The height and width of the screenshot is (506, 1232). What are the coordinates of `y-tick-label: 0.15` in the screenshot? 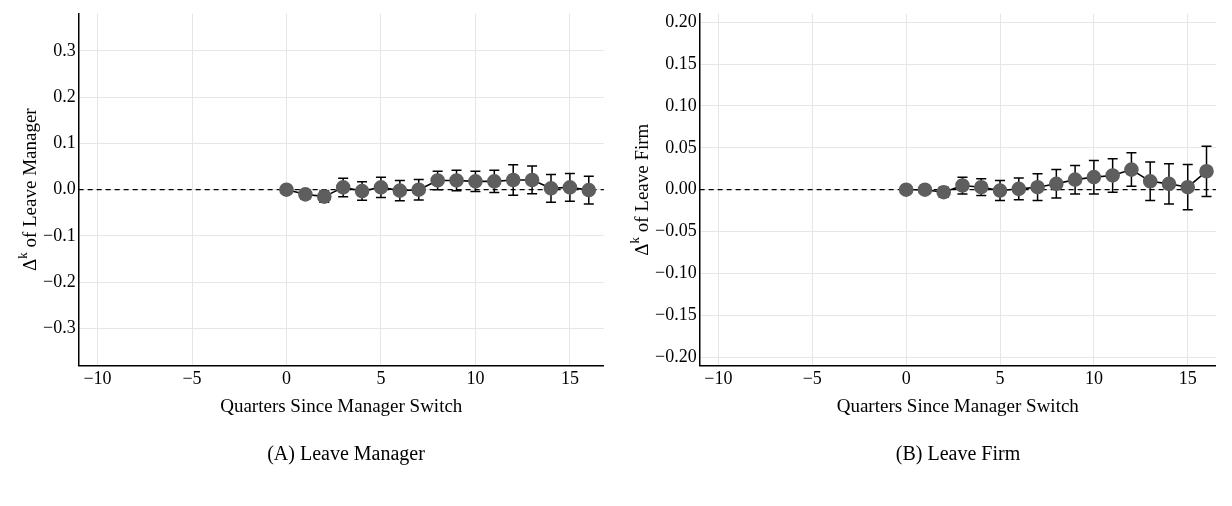 It's located at (681, 62).